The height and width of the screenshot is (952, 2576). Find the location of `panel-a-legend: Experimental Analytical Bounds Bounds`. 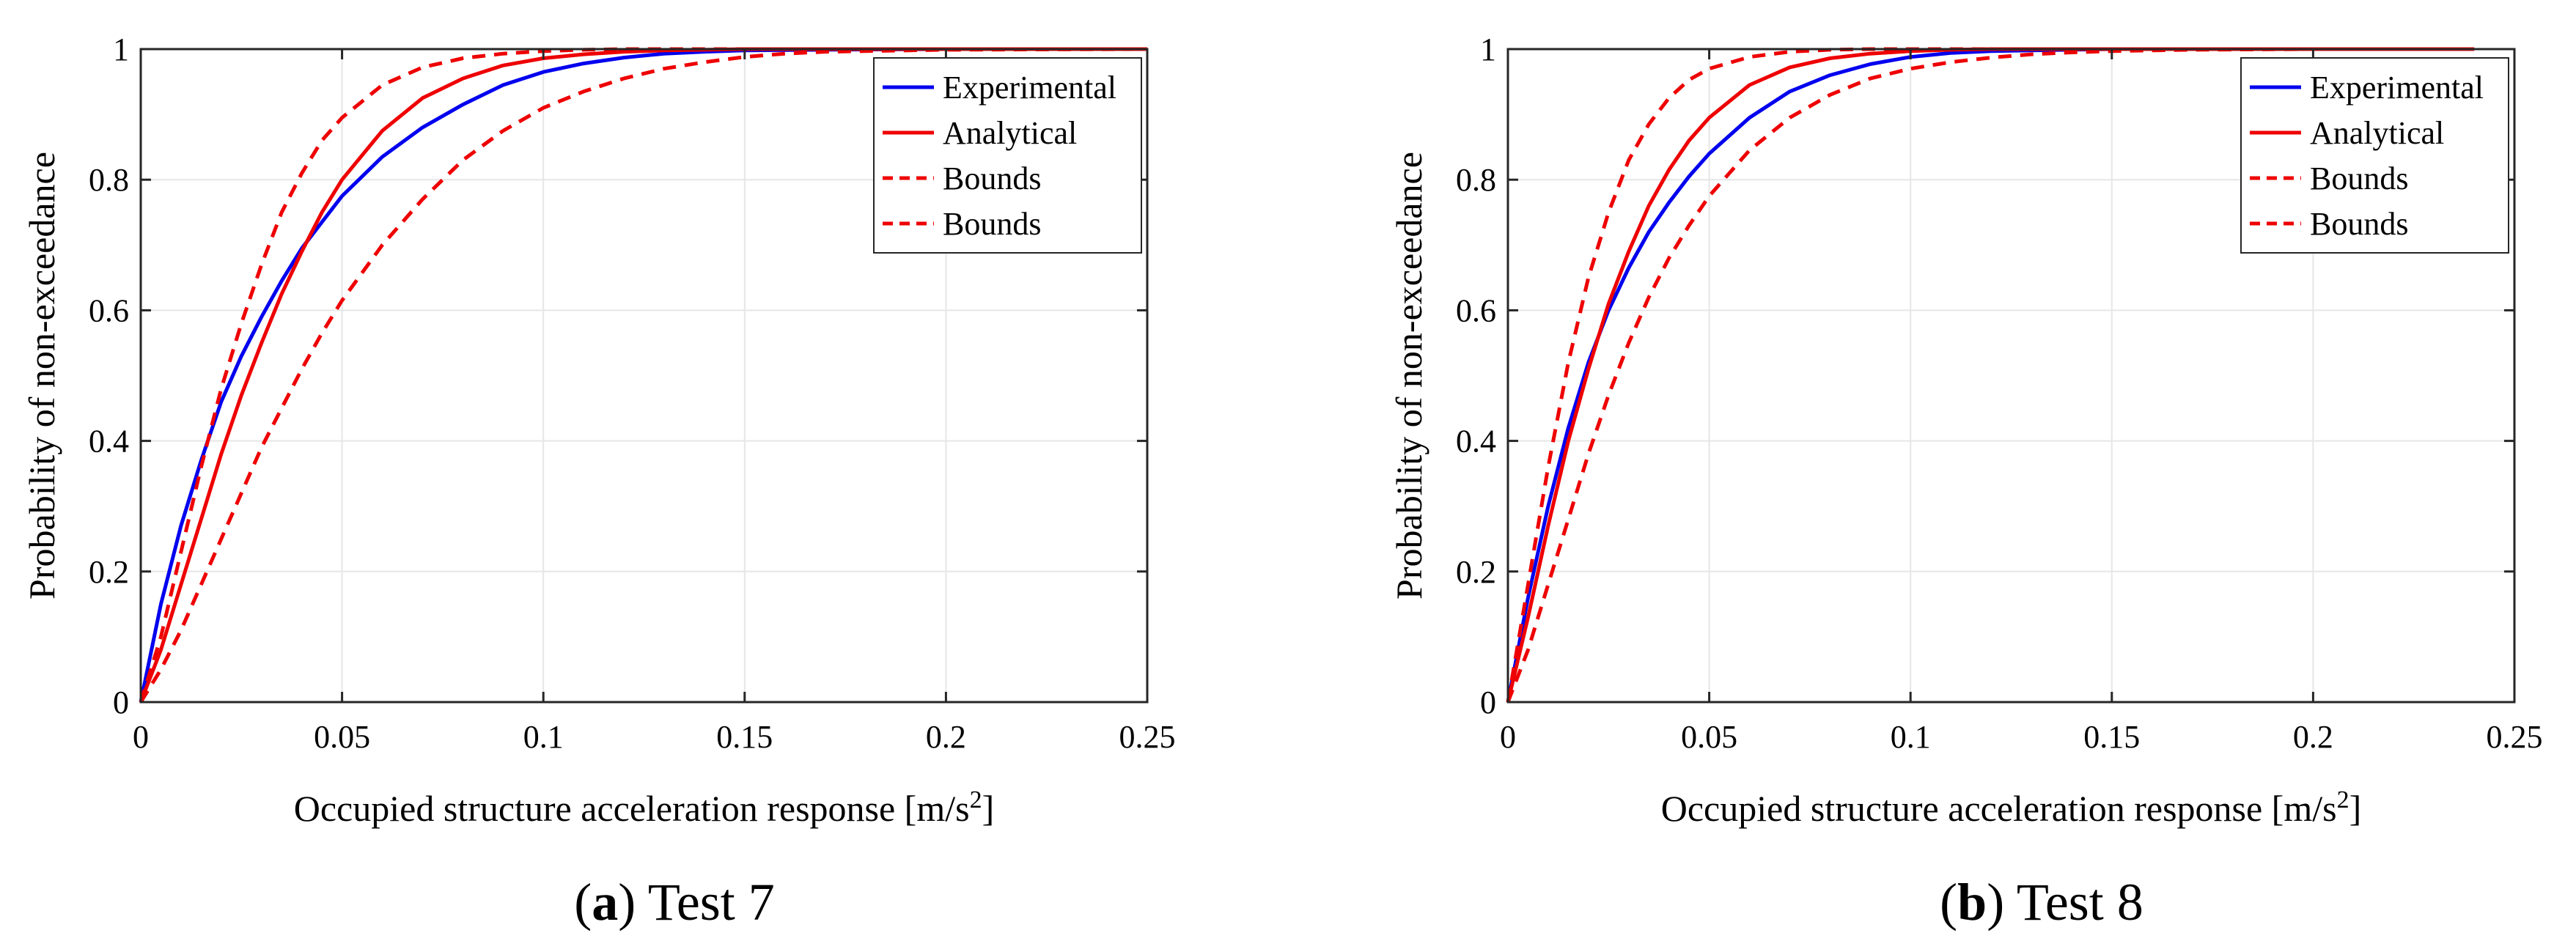

panel-a-legend: Experimental Analytical Bounds Bounds is located at coordinates (1007, 155).